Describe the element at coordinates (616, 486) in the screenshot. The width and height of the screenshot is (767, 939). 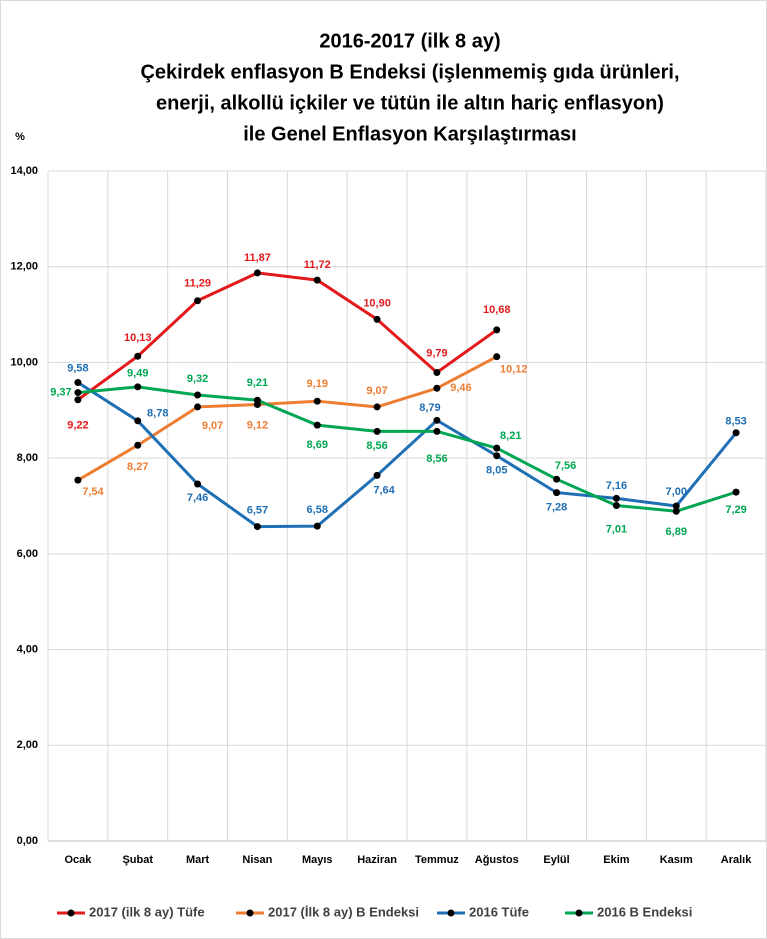
I see `data-label: 7,16` at that location.